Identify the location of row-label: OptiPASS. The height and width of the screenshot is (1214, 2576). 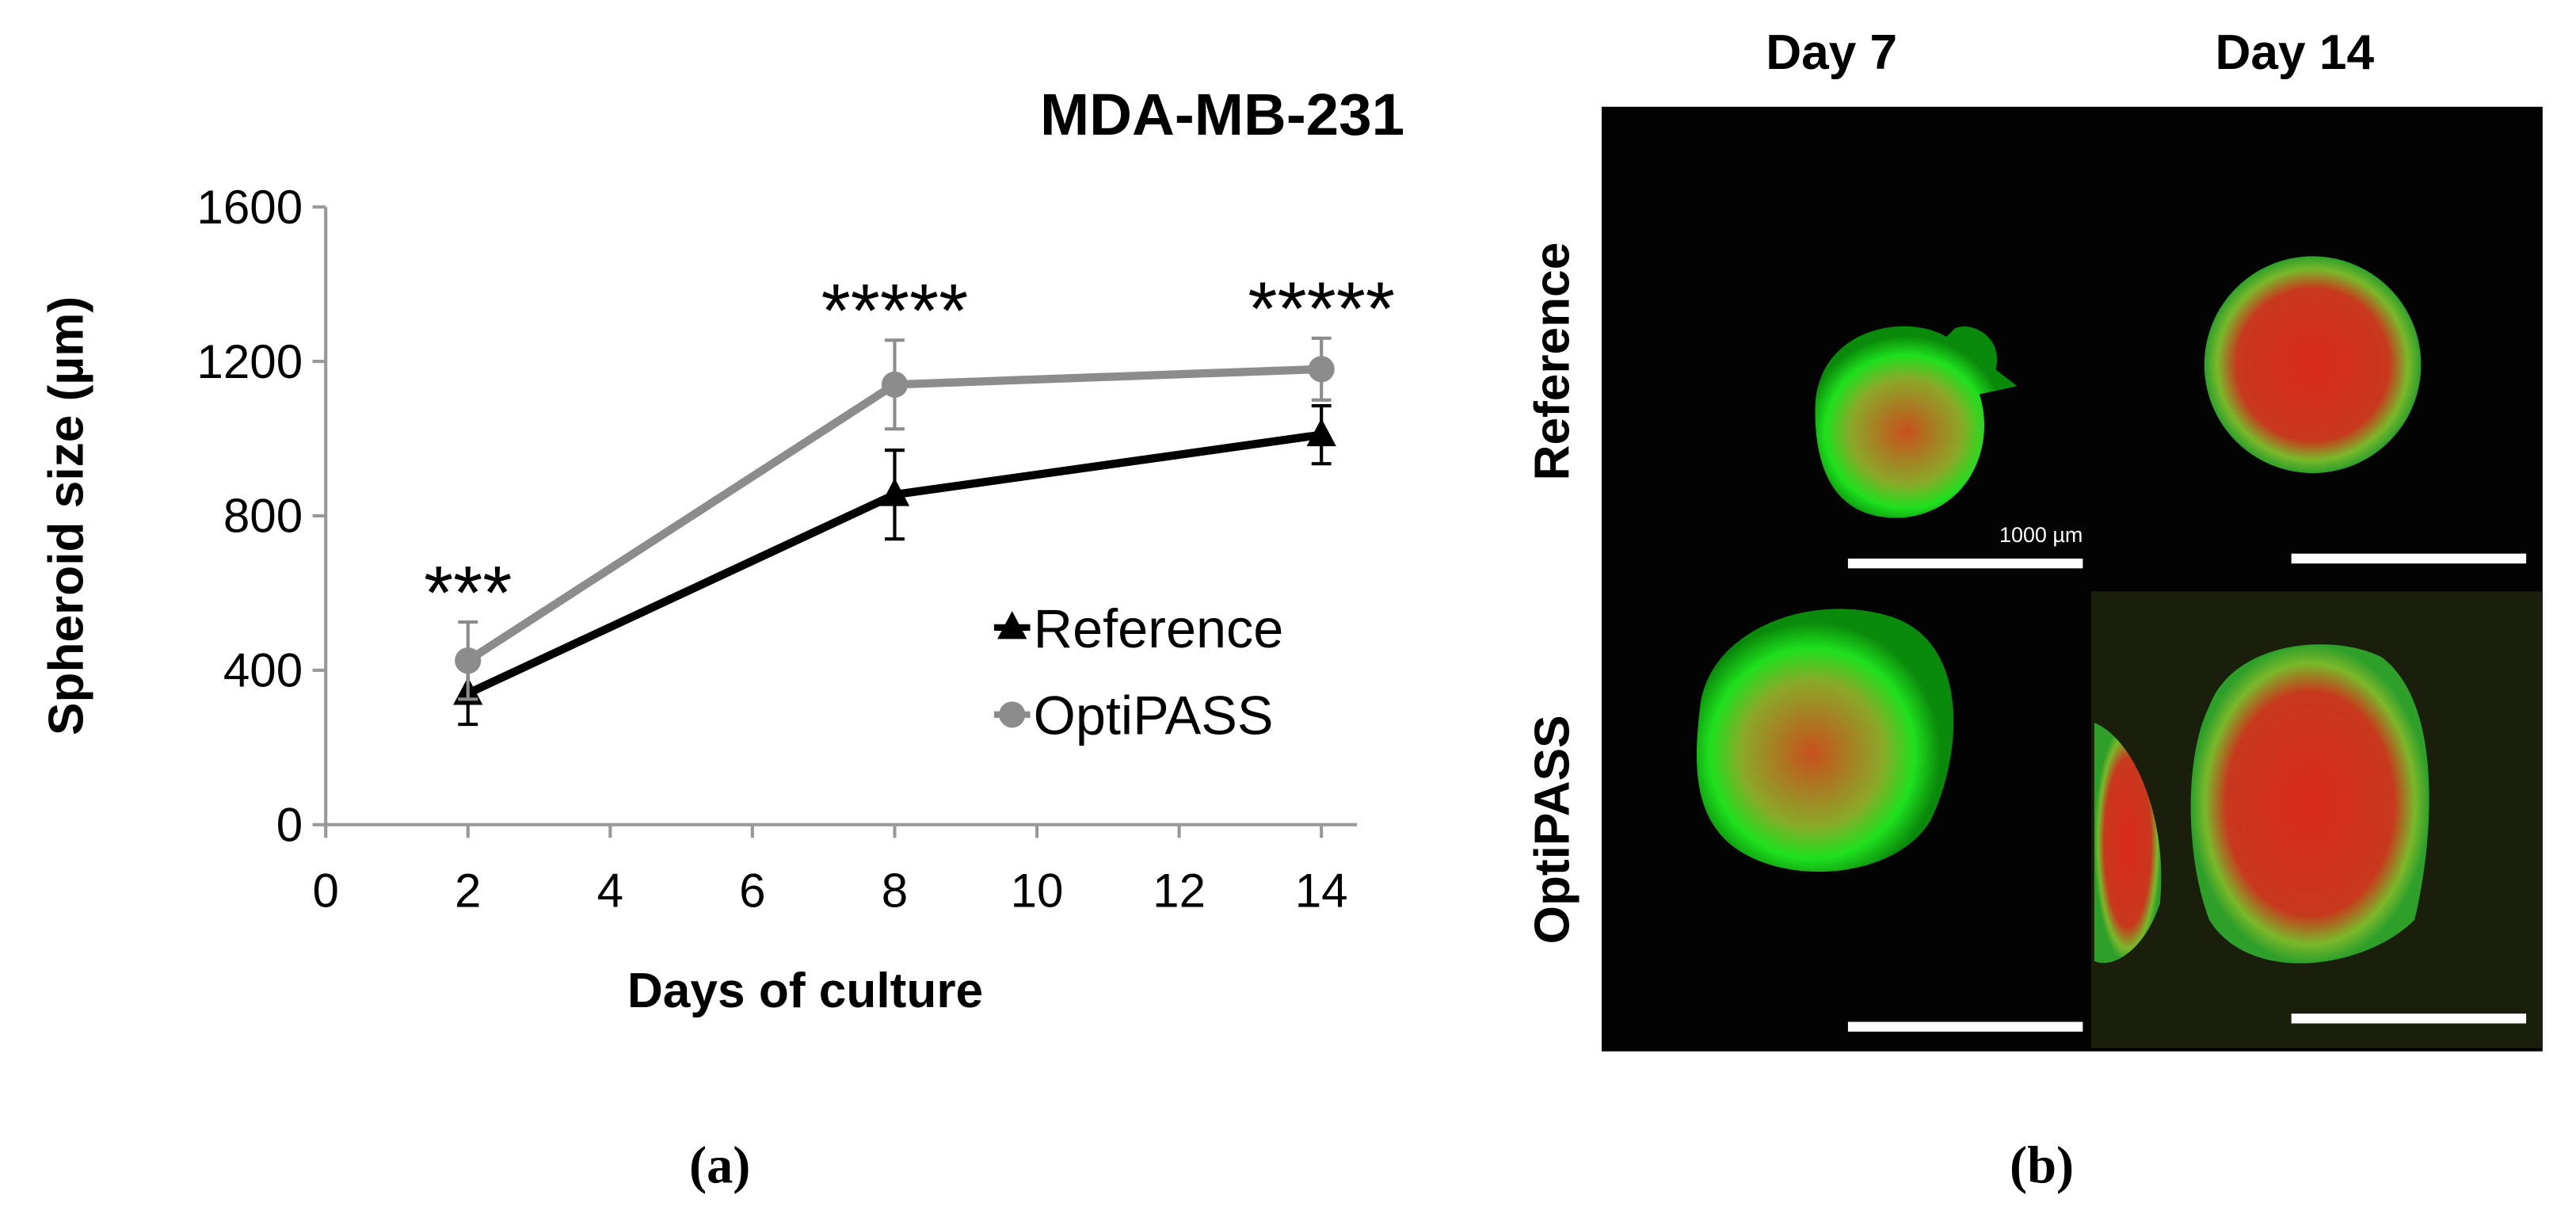
(1552, 829).